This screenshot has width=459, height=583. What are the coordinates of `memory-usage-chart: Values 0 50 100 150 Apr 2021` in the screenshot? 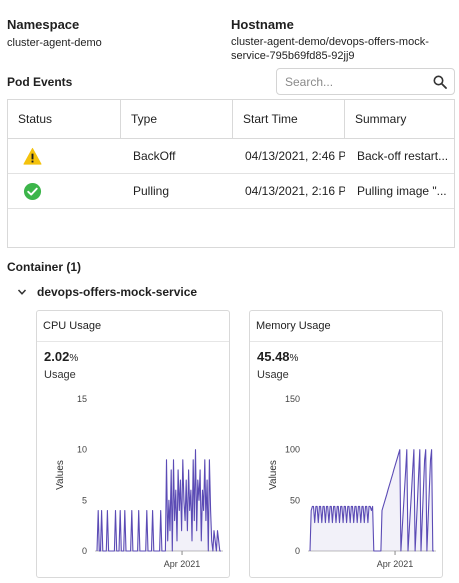 It's located at (352, 481).